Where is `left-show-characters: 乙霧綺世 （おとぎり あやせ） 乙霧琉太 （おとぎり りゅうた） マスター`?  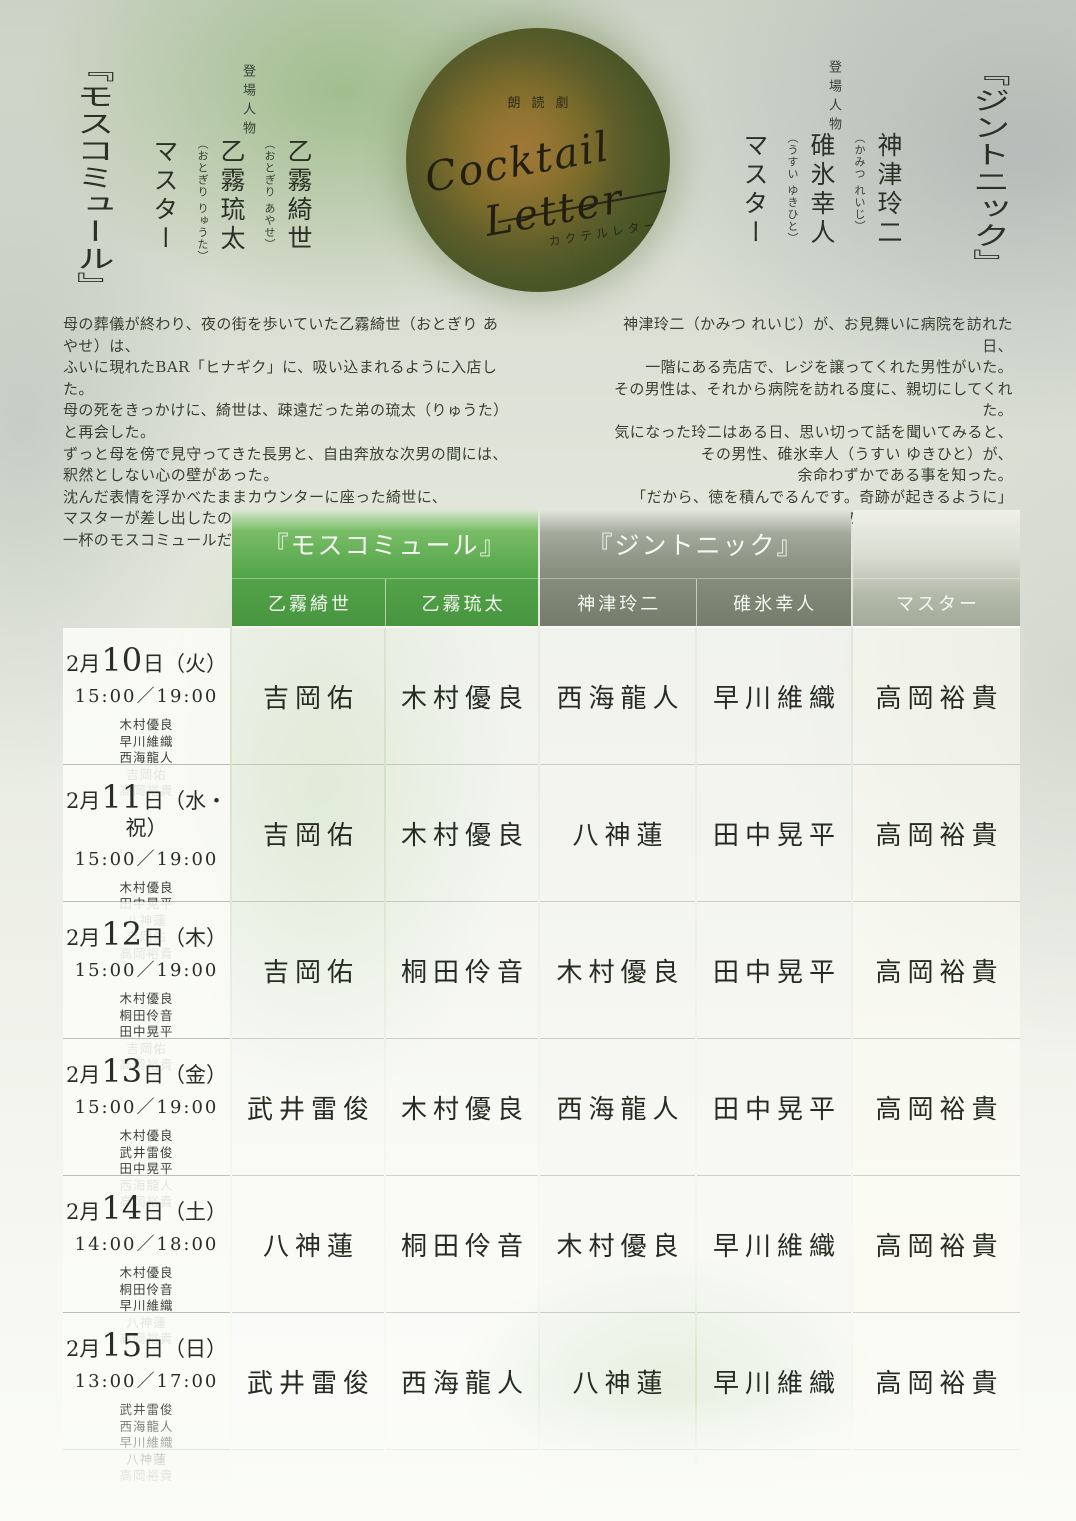 left-show-characters: 乙霧綺世 （おとぎり あやせ） 乙霧琉太 （おとぎり りゅうた） マスター is located at coordinates (231, 245).